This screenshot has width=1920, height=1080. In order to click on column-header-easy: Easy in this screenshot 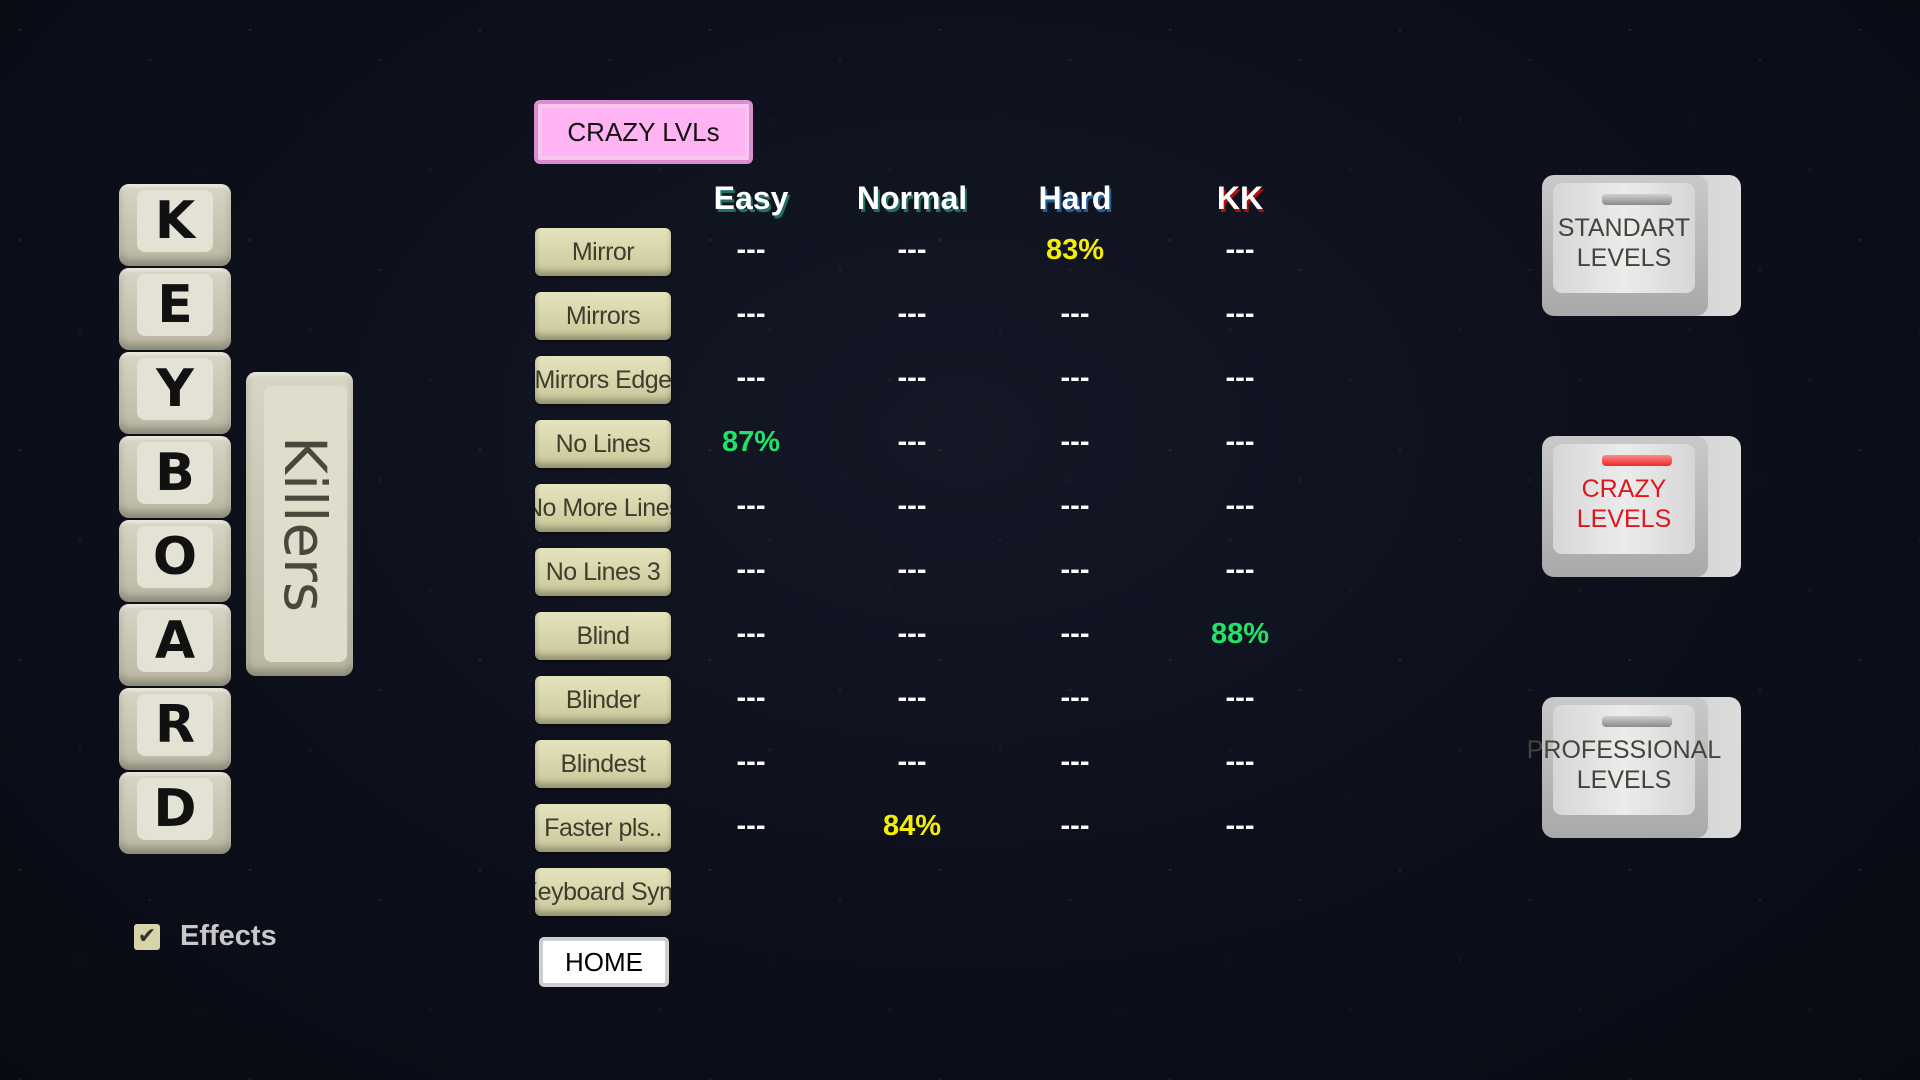, I will do `click(751, 198)`.